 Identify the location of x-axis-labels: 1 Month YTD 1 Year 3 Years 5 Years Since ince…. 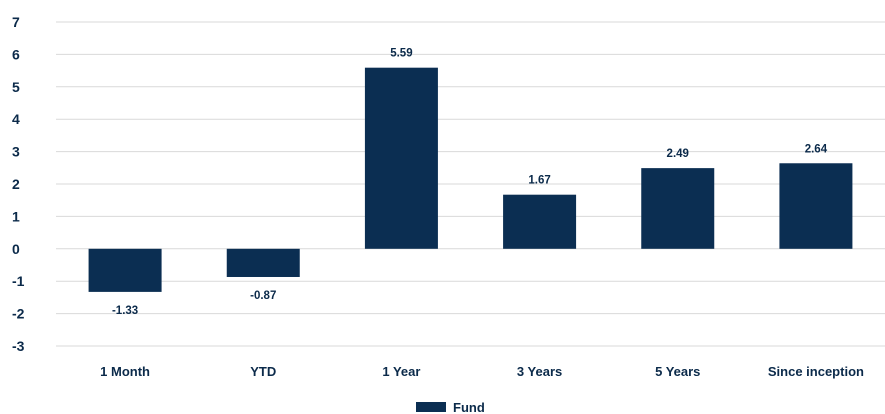
(482, 371).